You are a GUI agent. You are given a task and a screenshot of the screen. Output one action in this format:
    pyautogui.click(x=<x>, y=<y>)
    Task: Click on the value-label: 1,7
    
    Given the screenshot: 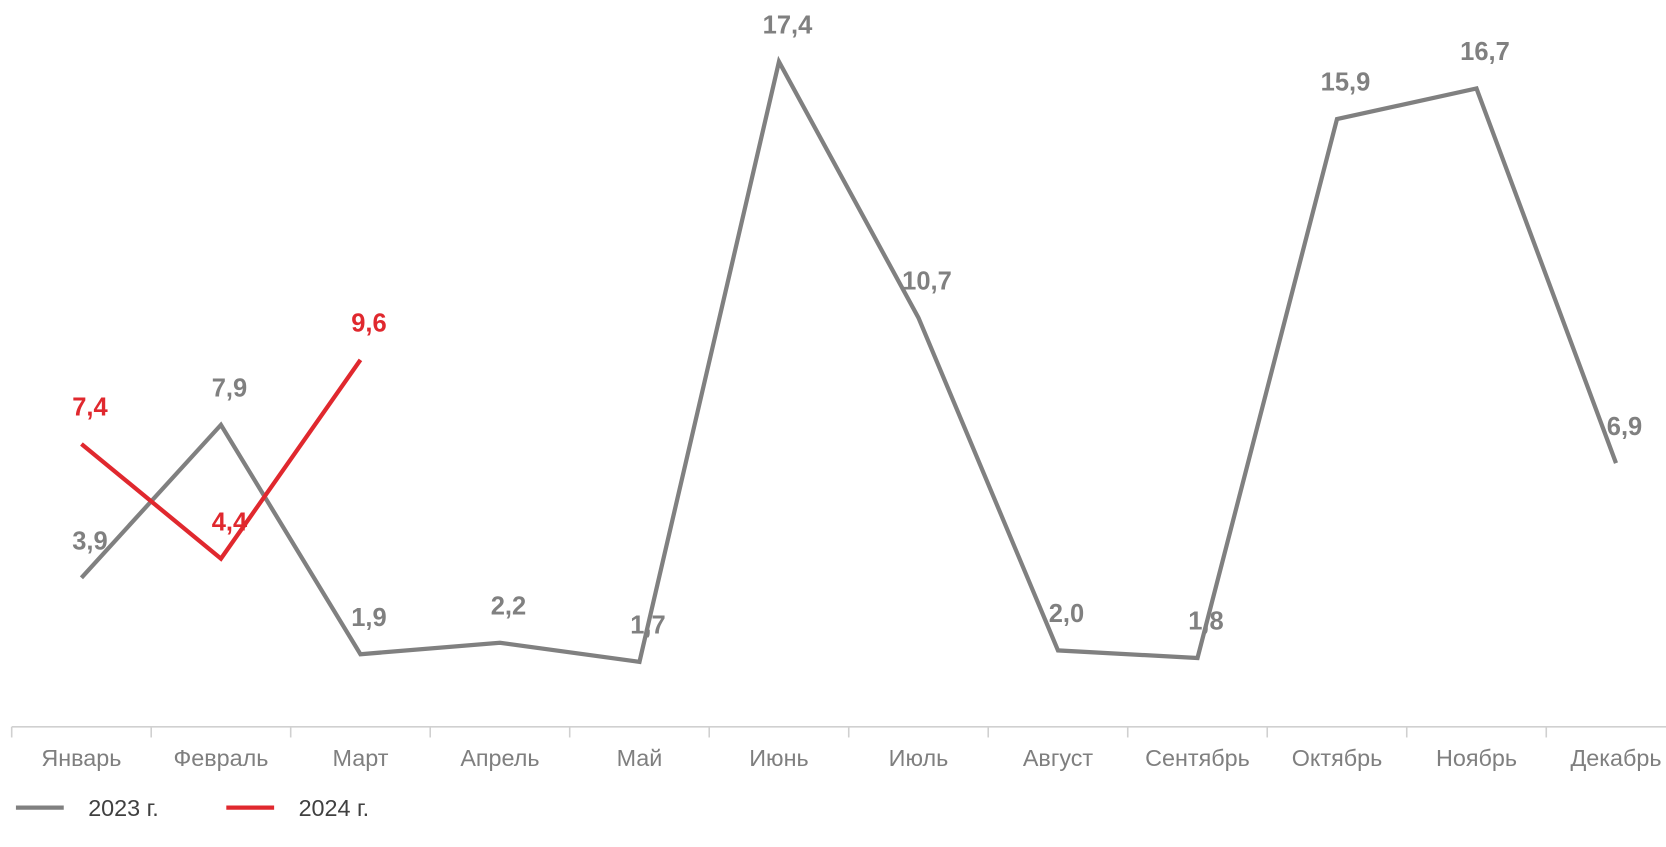 What is the action you would take?
    pyautogui.click(x=647, y=626)
    